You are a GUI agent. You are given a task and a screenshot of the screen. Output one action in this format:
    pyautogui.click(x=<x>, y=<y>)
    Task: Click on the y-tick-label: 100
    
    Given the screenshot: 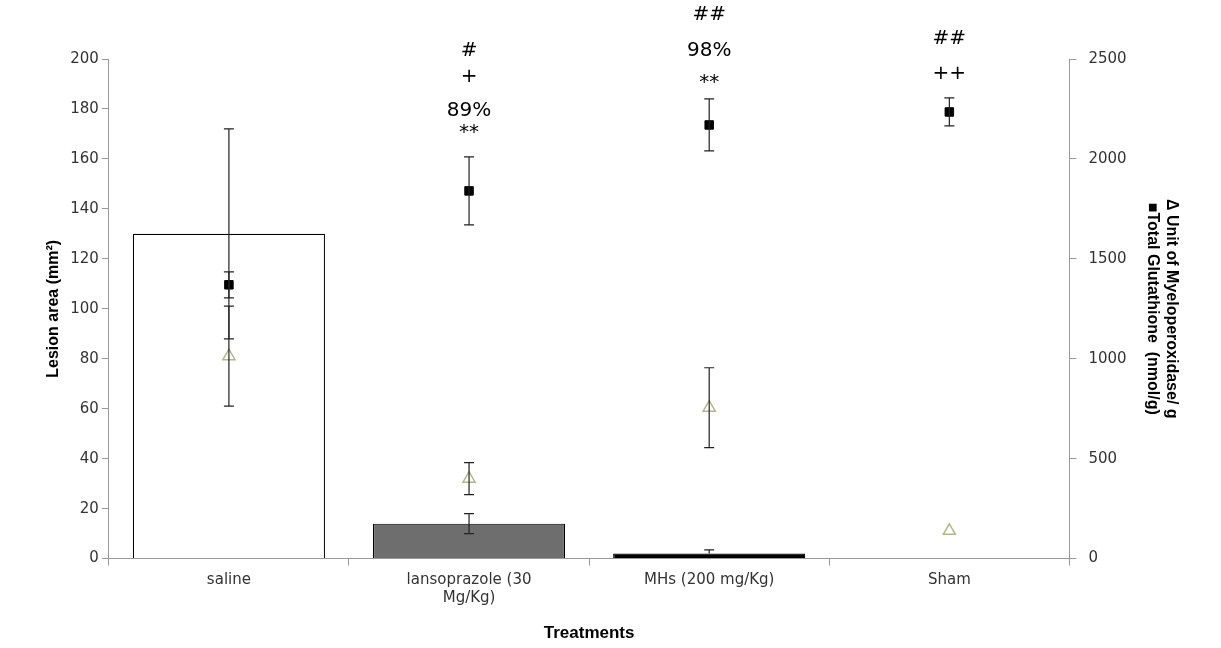 What is the action you would take?
    pyautogui.click(x=84, y=307)
    